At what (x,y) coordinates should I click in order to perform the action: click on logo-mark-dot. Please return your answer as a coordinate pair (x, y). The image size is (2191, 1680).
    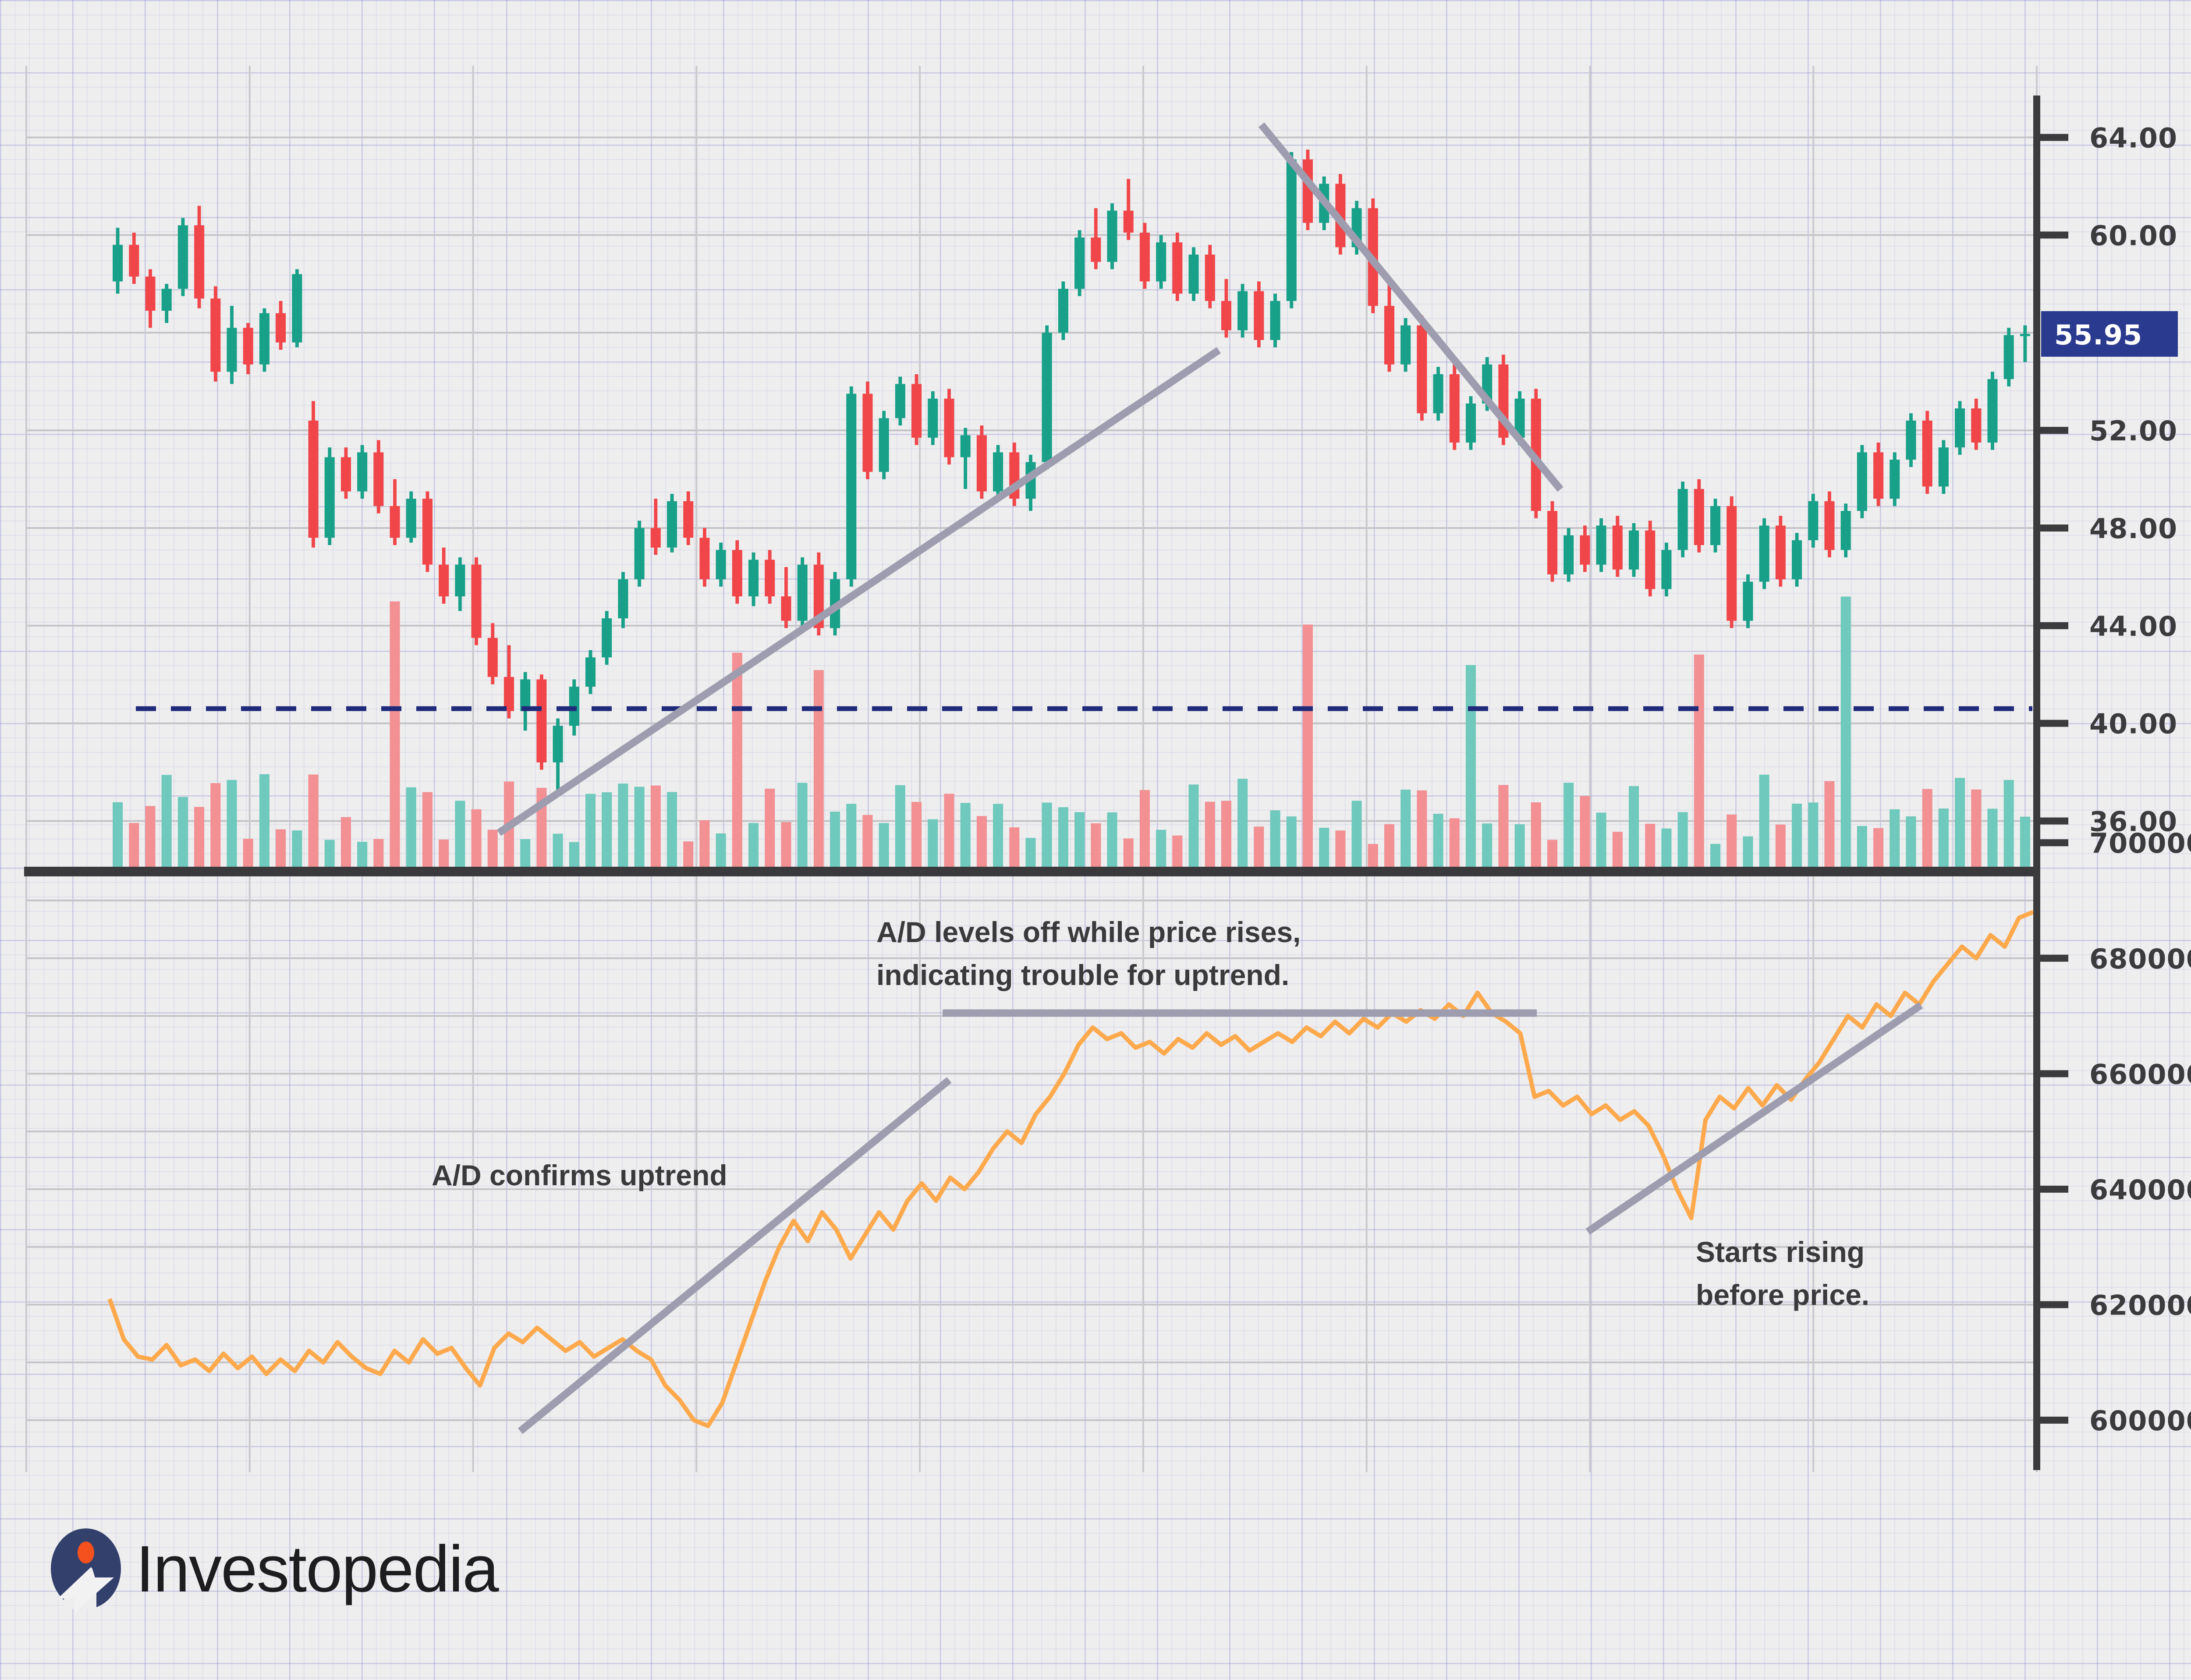
    Looking at the image, I should click on (86, 1552).